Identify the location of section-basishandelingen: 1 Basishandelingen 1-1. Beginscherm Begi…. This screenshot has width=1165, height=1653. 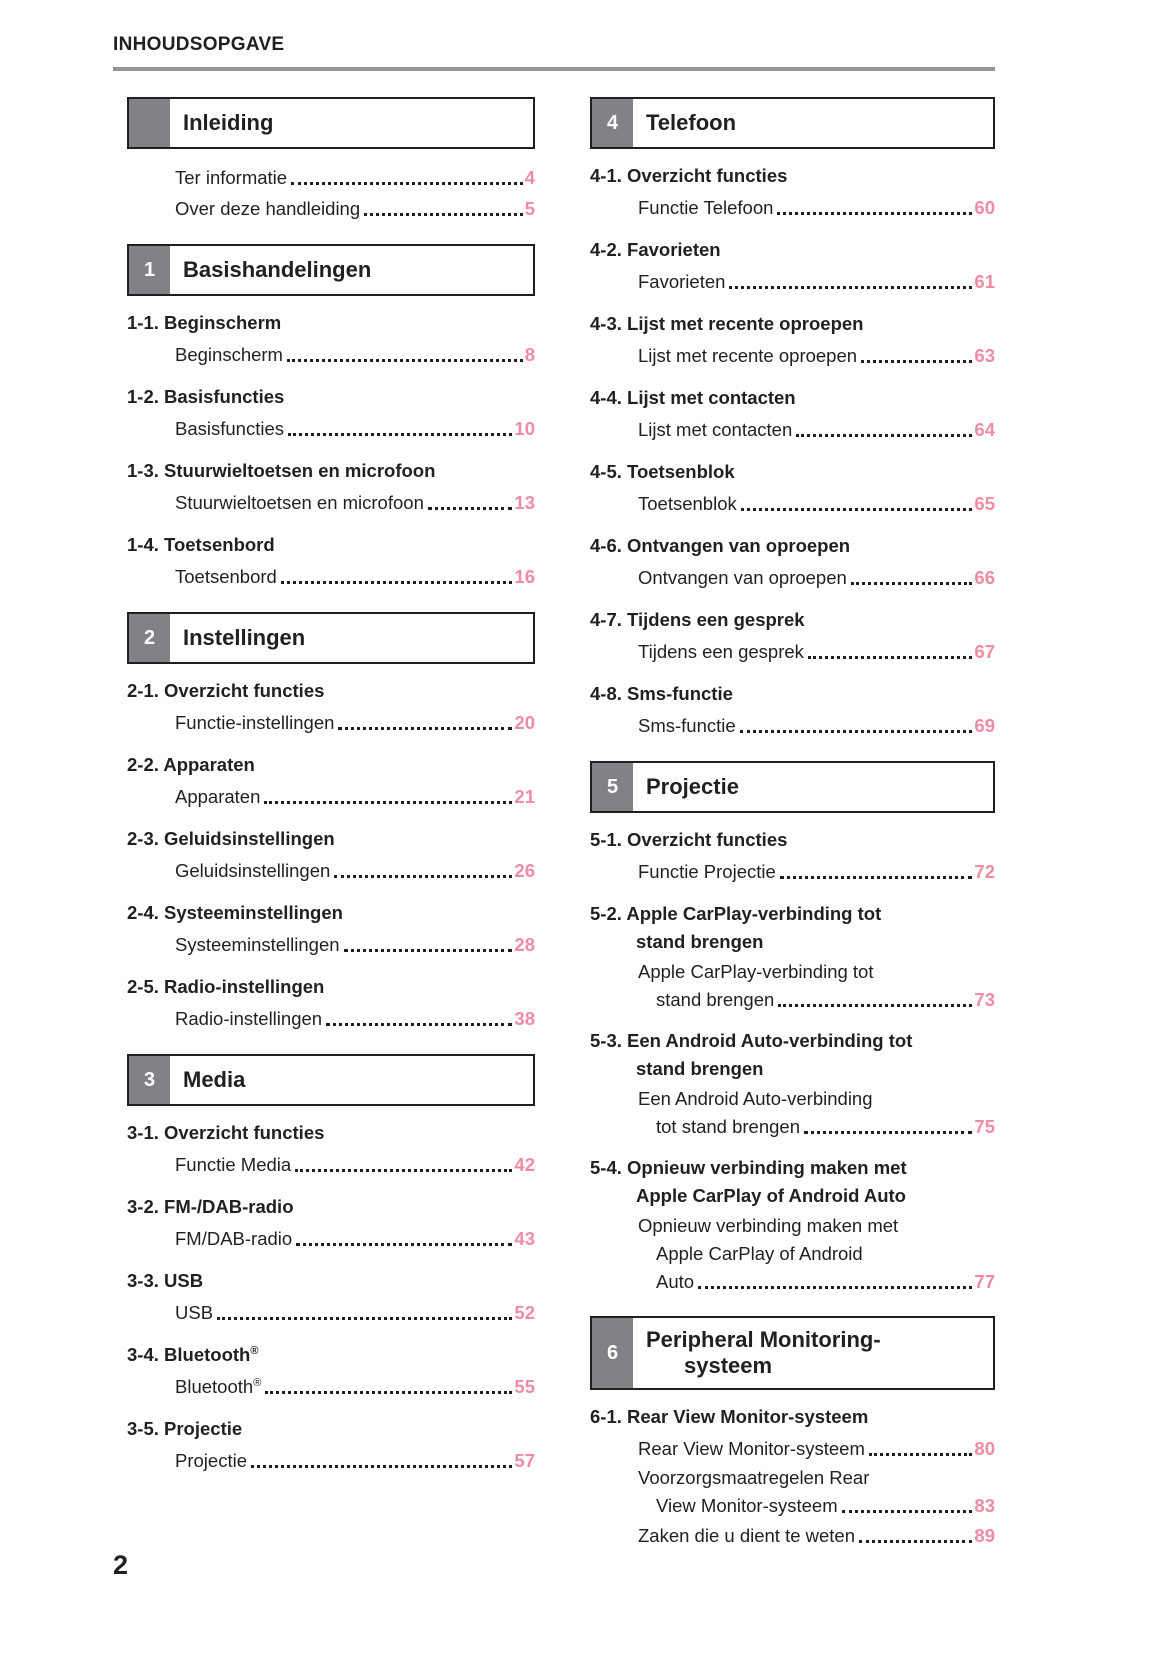
(331, 418).